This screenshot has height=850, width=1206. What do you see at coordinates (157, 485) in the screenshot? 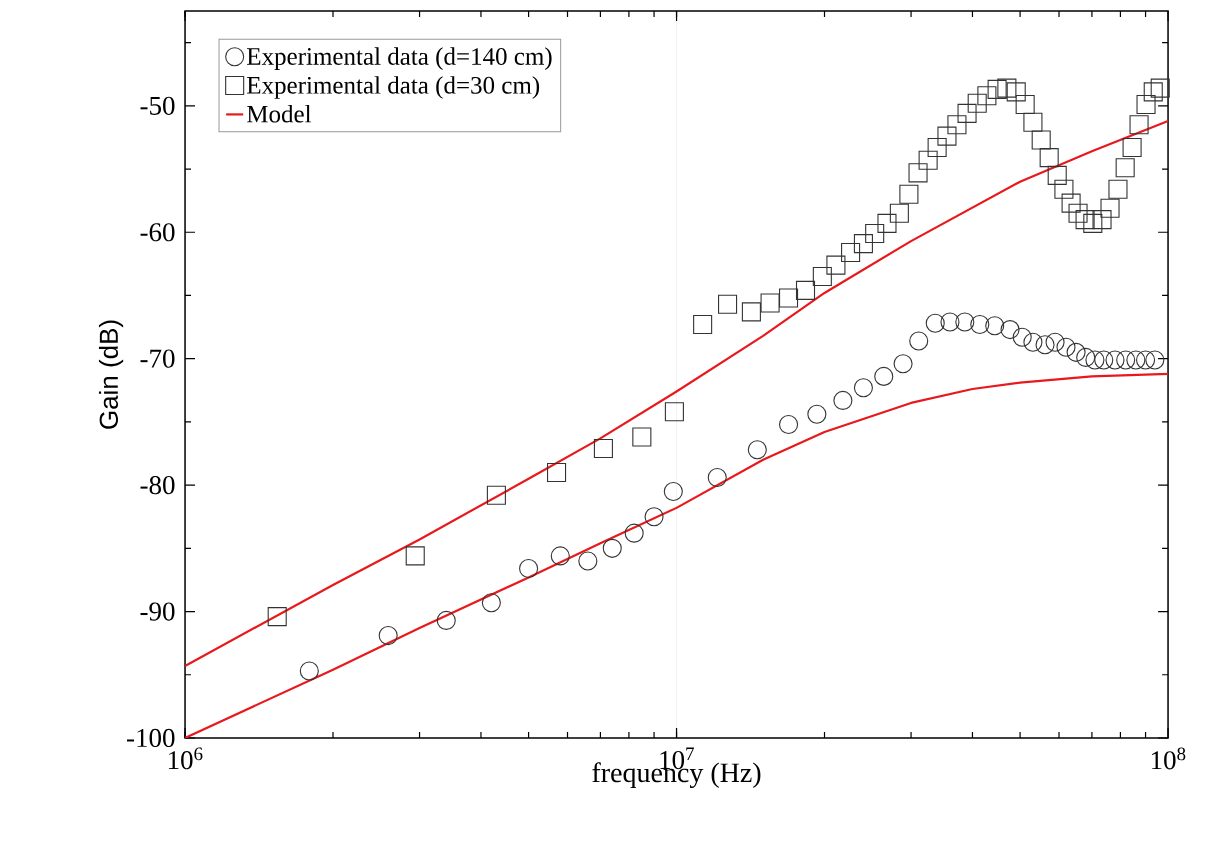
I see `y-tick-label: -80` at bounding box center [157, 485].